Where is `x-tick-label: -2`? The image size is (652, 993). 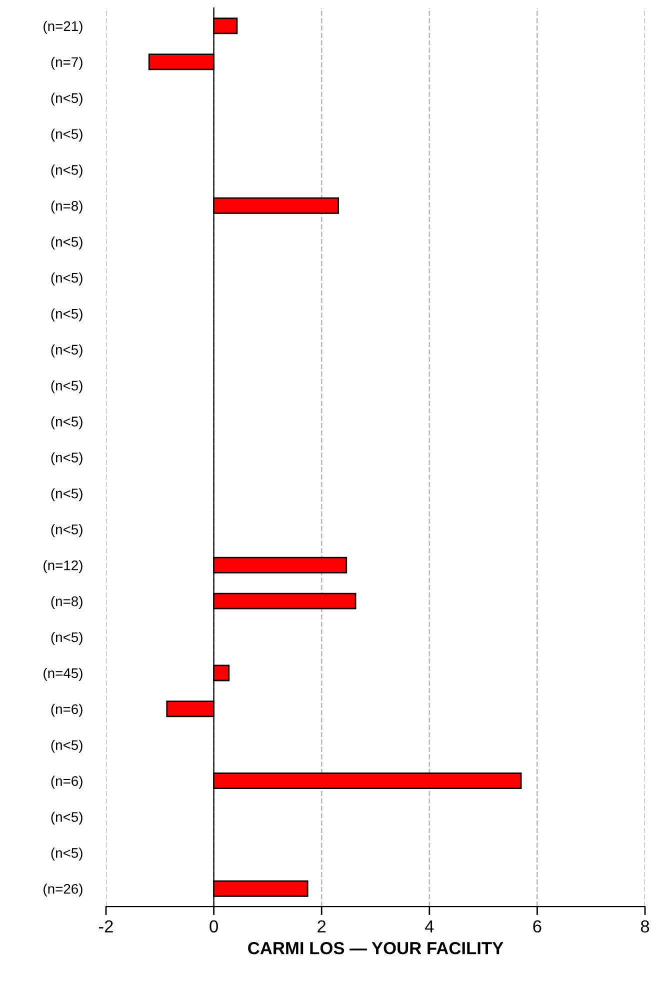
x-tick-label: -2 is located at coordinates (106, 926).